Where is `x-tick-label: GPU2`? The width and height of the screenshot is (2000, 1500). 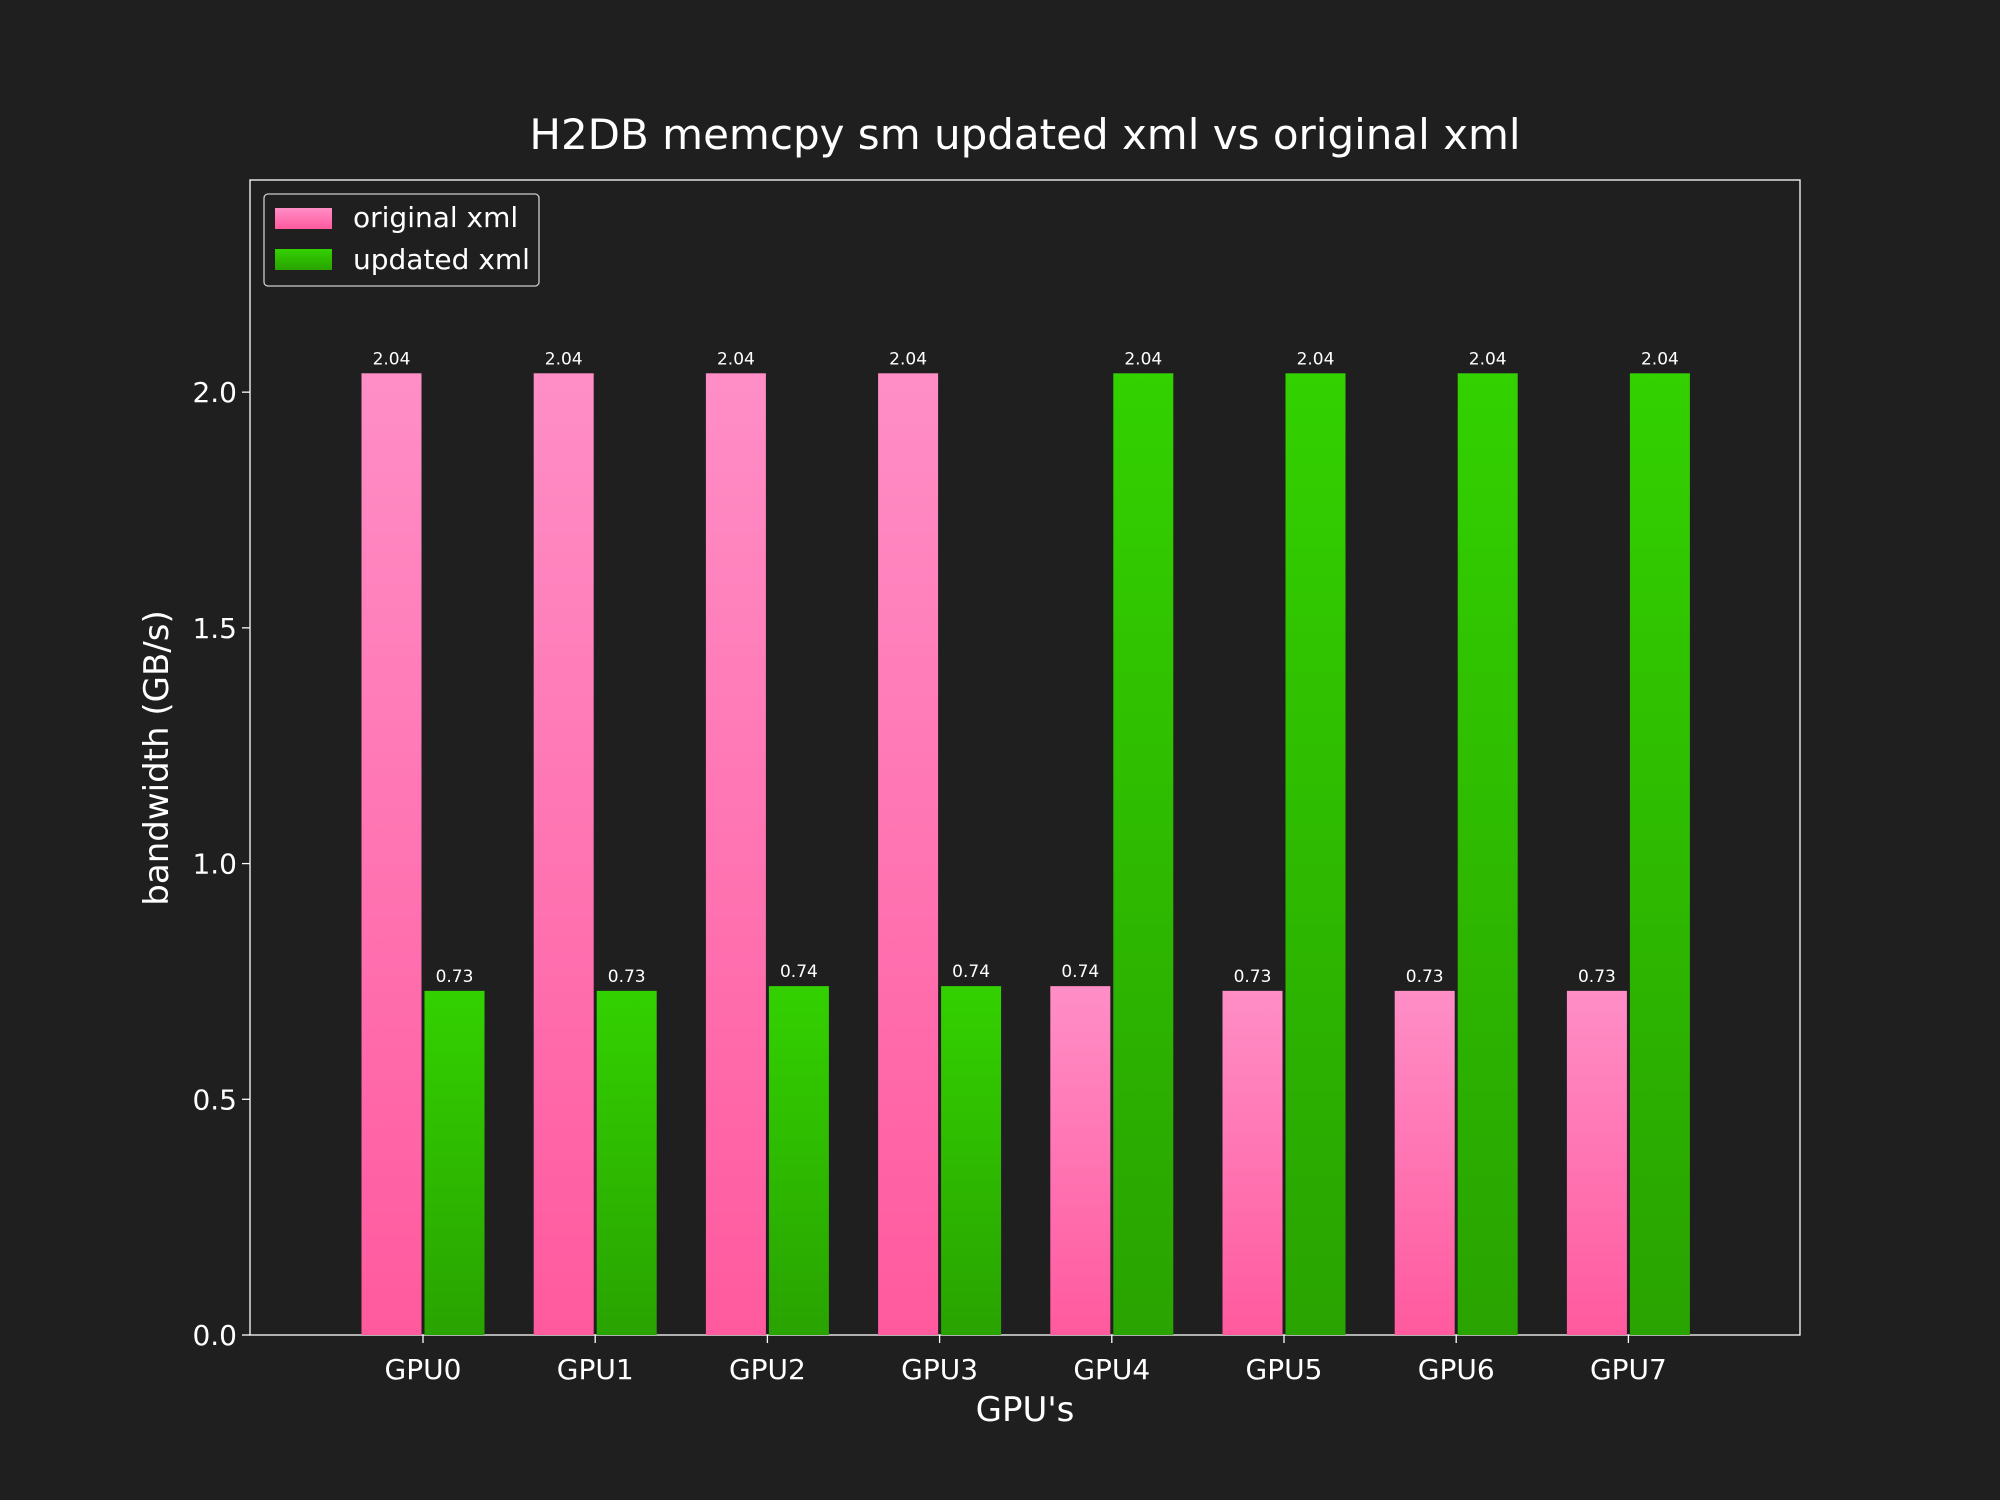
x-tick-label: GPU2 is located at coordinates (767, 1369).